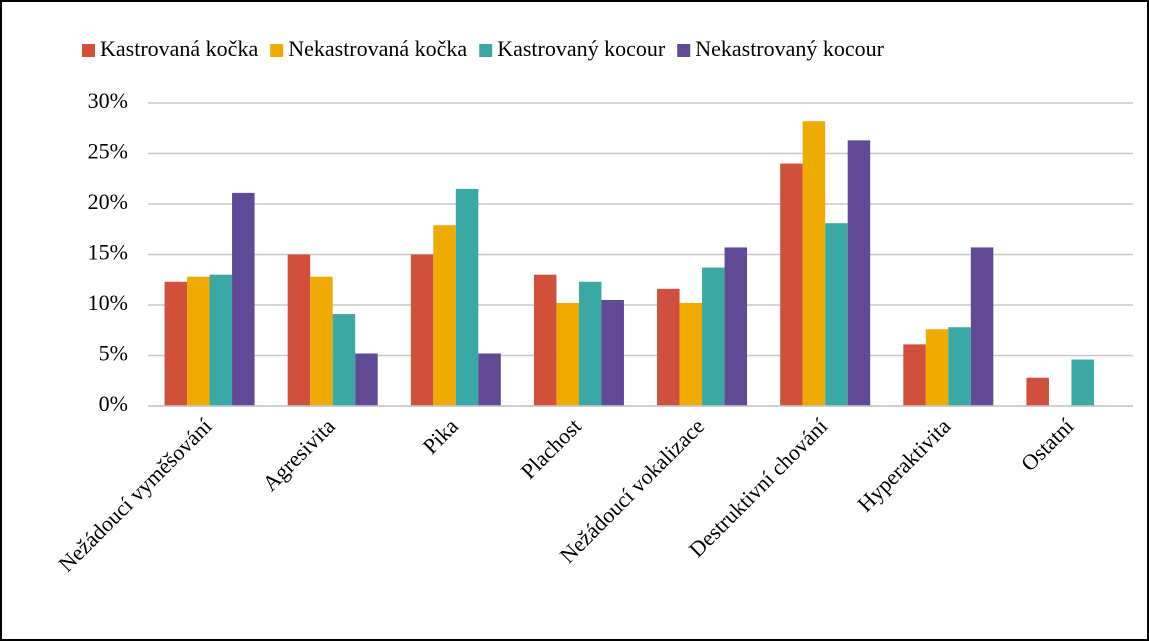 This screenshot has height=641, width=1149. Describe the element at coordinates (108, 151) in the screenshot. I see `y-tick-label: 25%` at that location.